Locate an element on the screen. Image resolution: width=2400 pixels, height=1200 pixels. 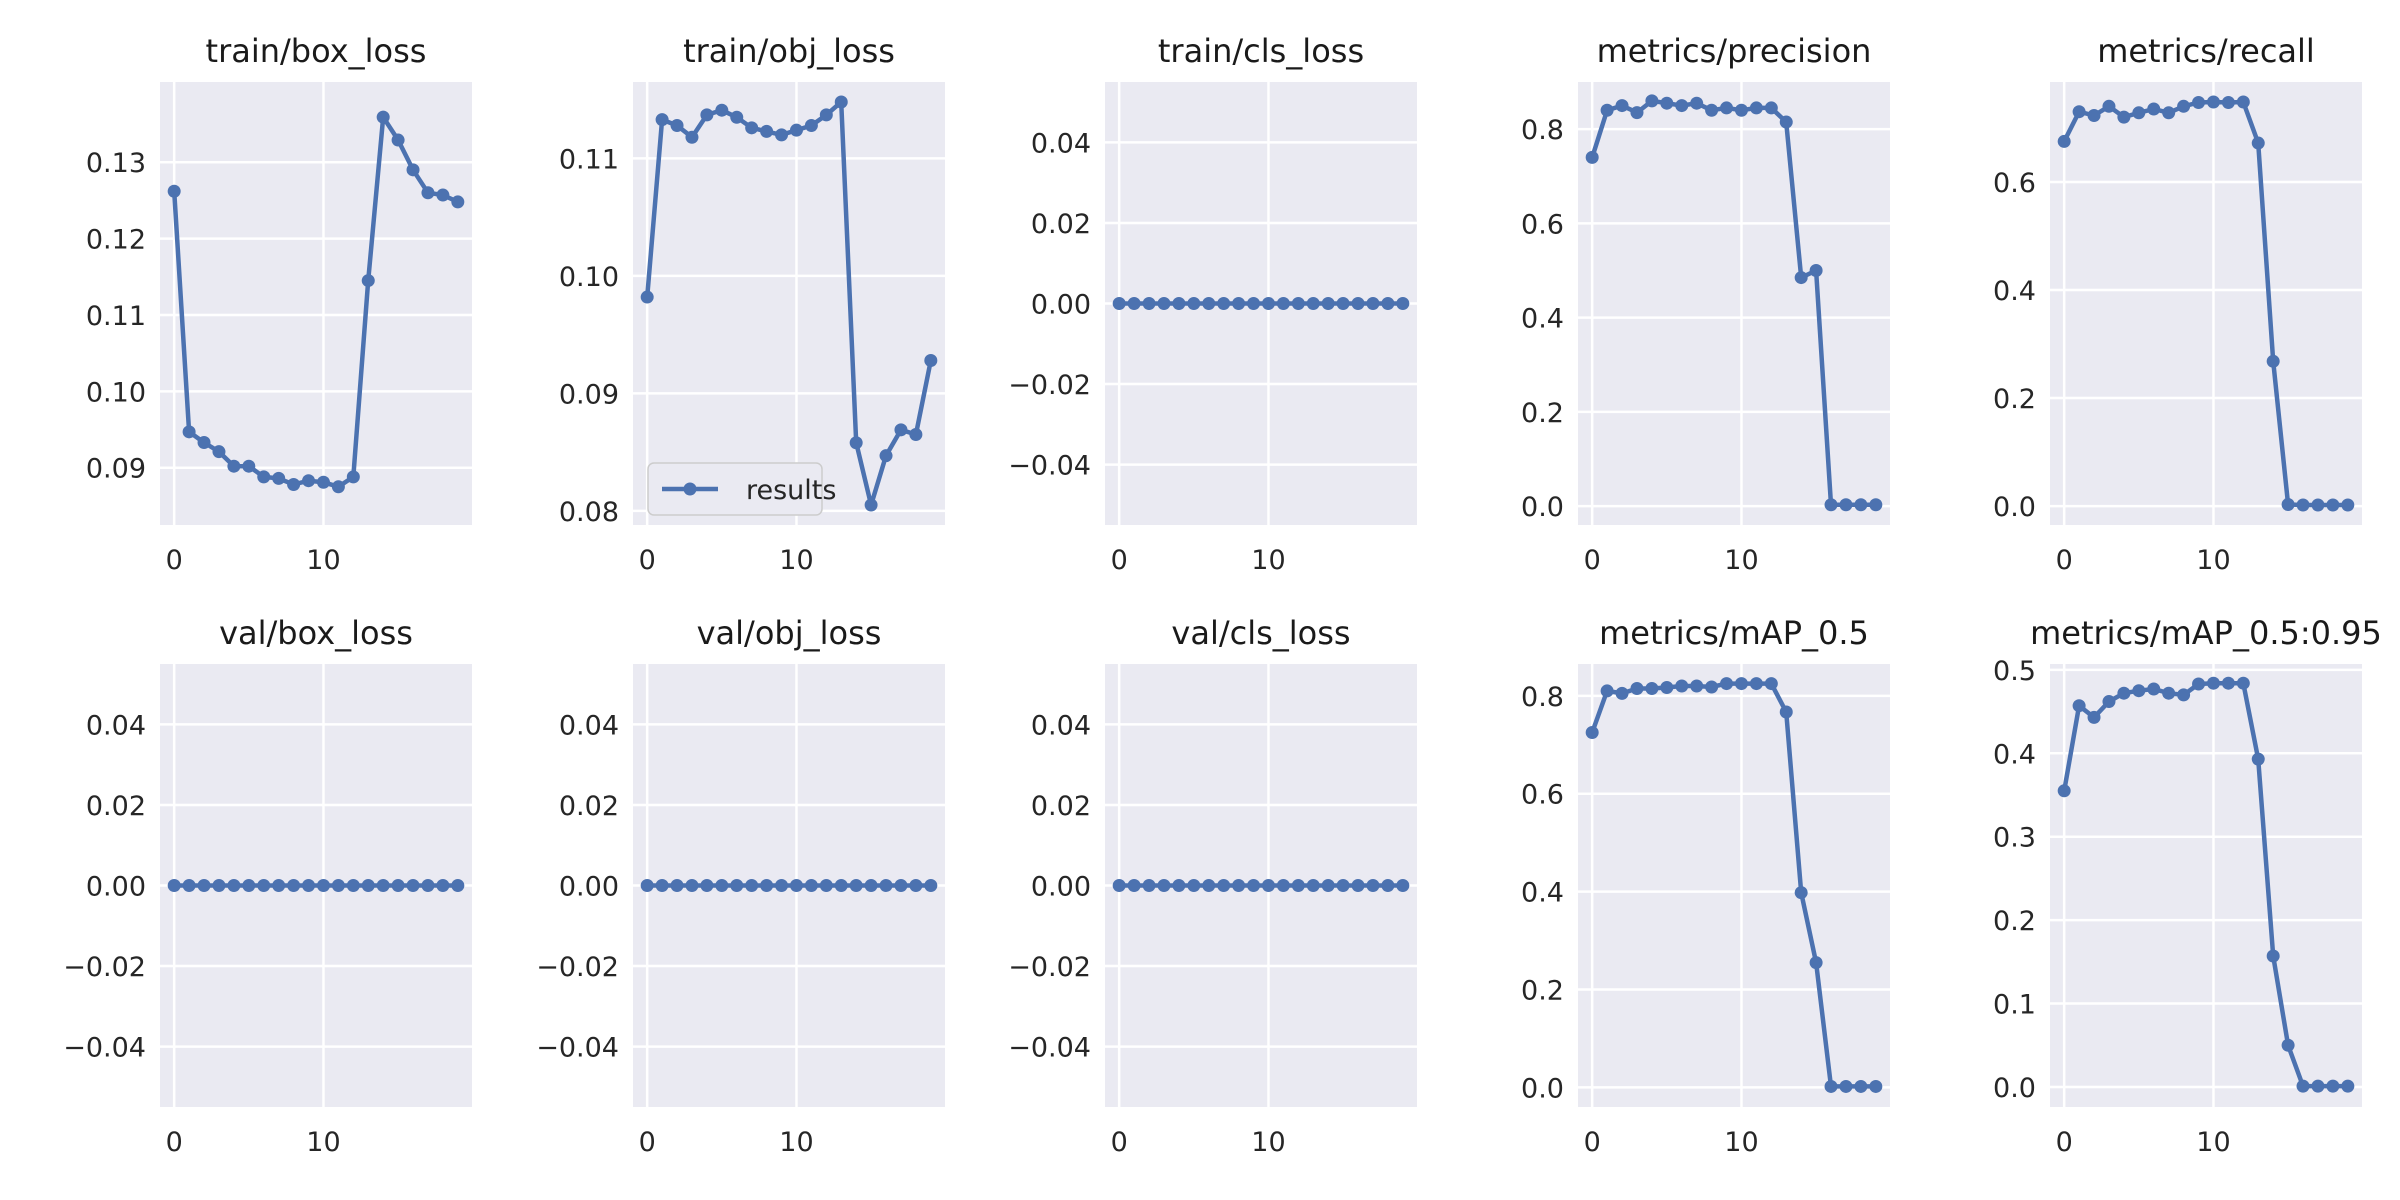
y-tick-label: 0.13 is located at coordinates (116, 163).